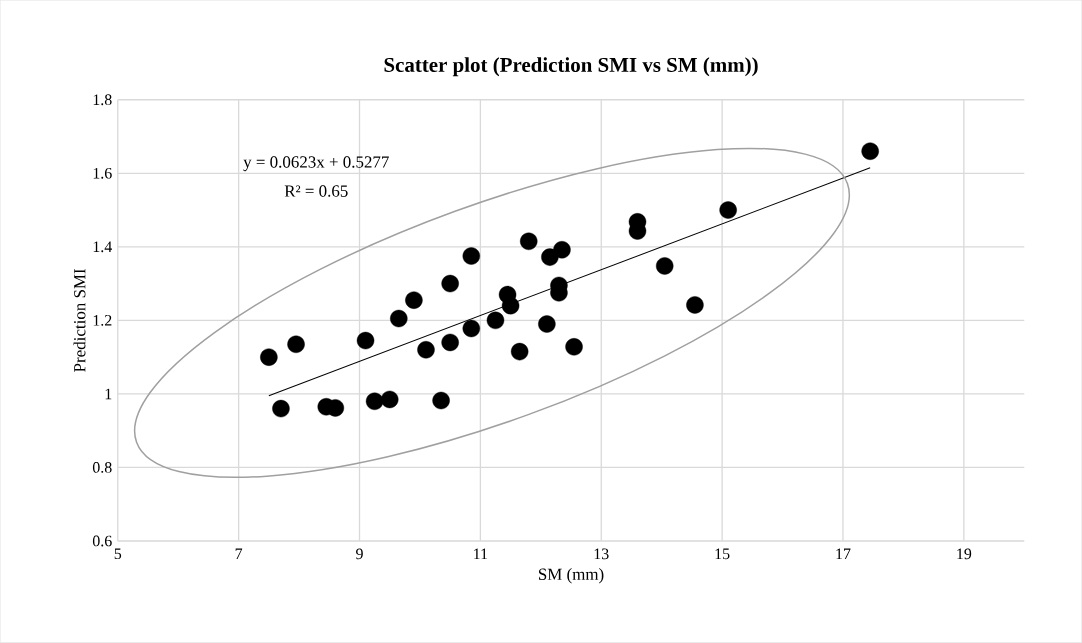 The width and height of the screenshot is (1082, 643). Describe the element at coordinates (239, 554) in the screenshot. I see `x-tick-label: 7` at that location.